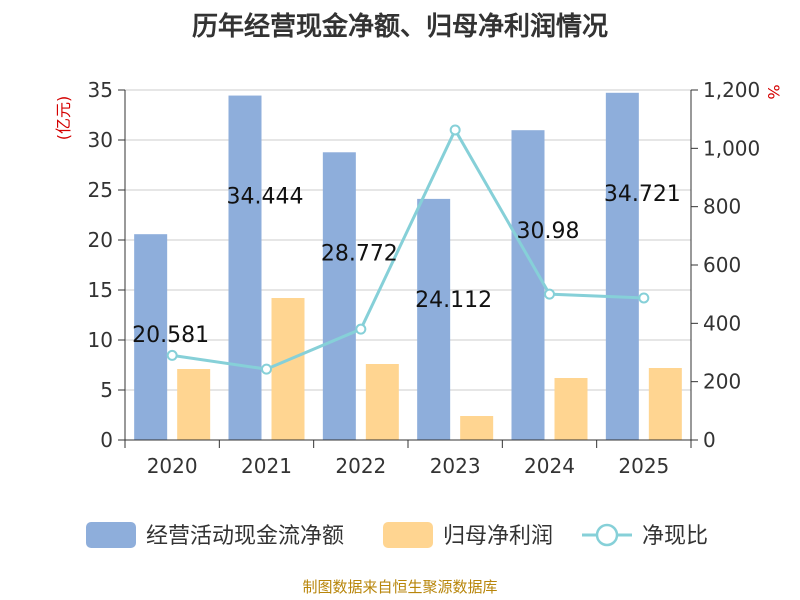 The image size is (800, 600). I want to click on left-axis-tick-label: 35, so click(100, 90).